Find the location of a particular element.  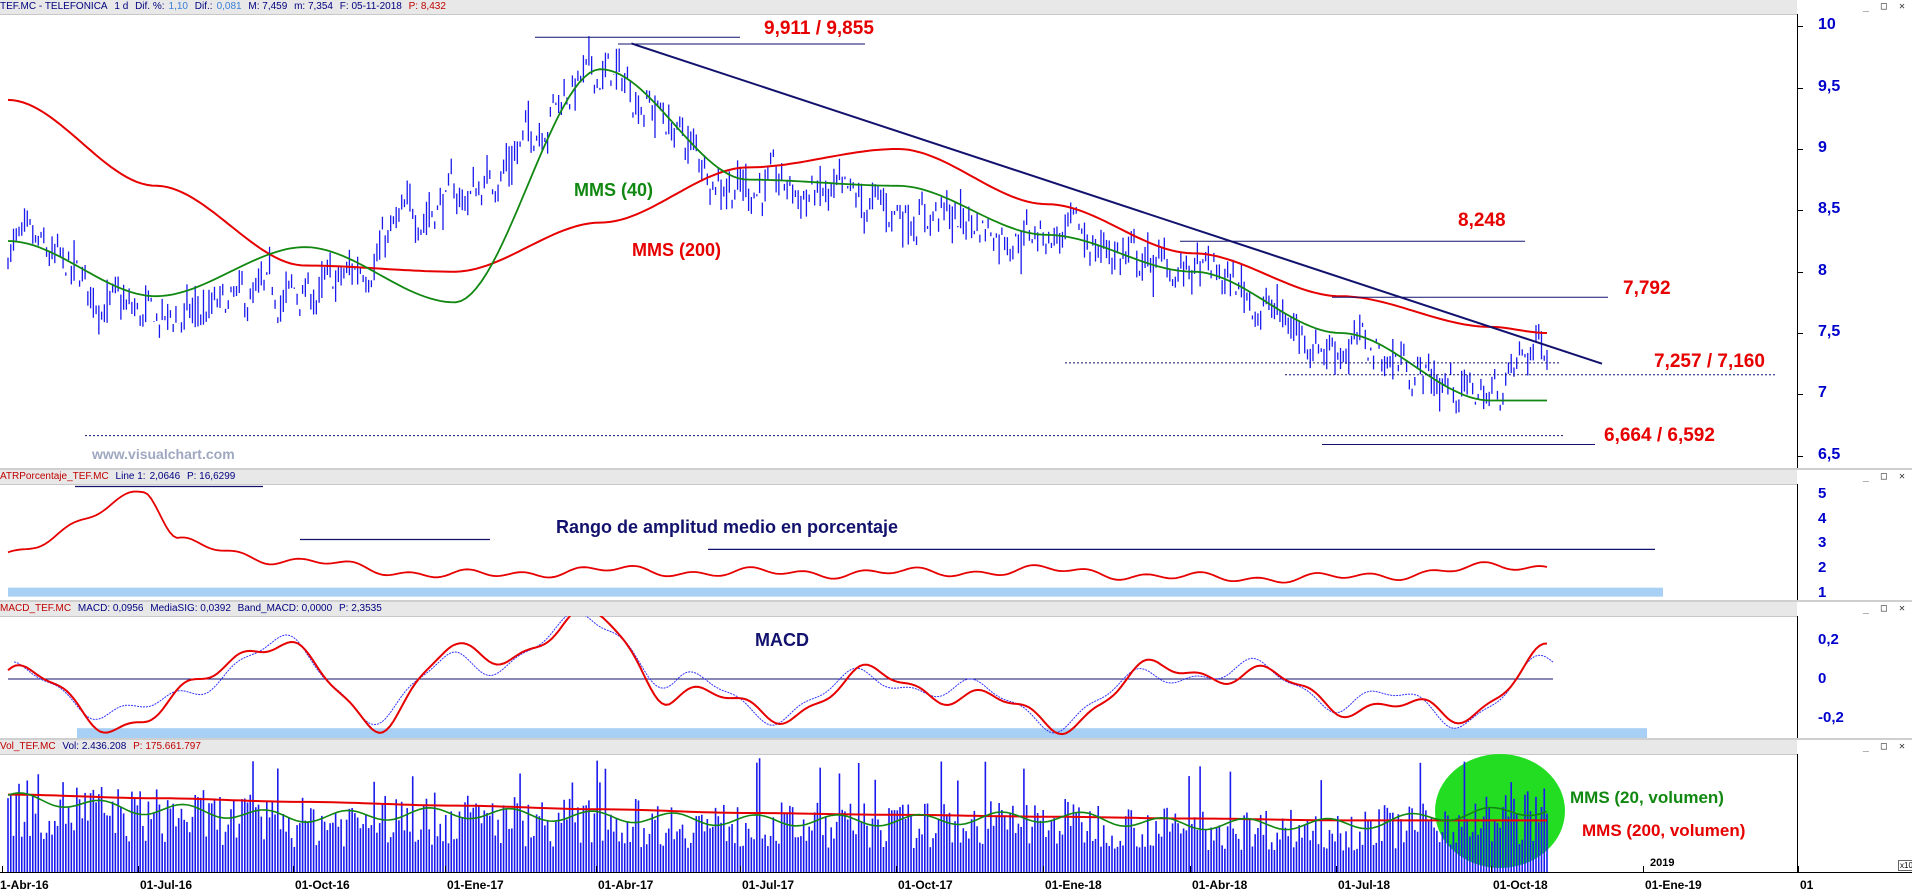

dif-pct-value: 1,10 is located at coordinates (178, 6).